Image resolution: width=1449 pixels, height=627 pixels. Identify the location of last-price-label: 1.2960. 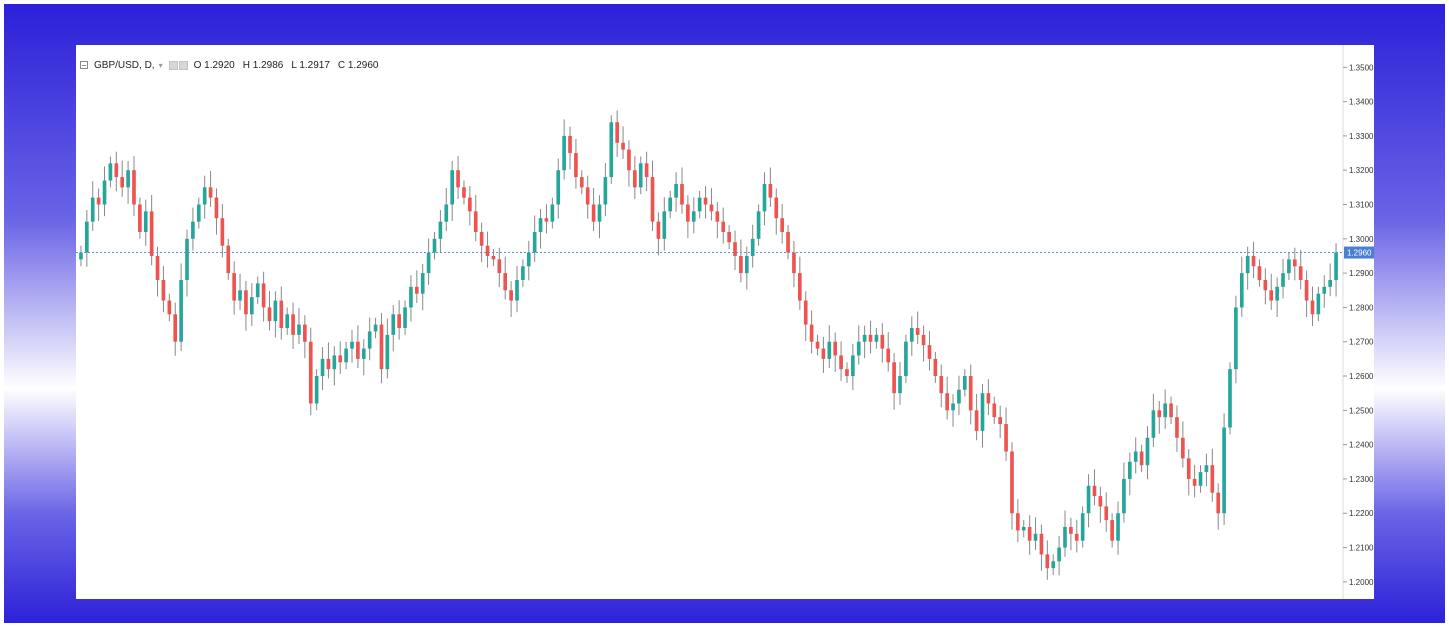
(1359, 253).